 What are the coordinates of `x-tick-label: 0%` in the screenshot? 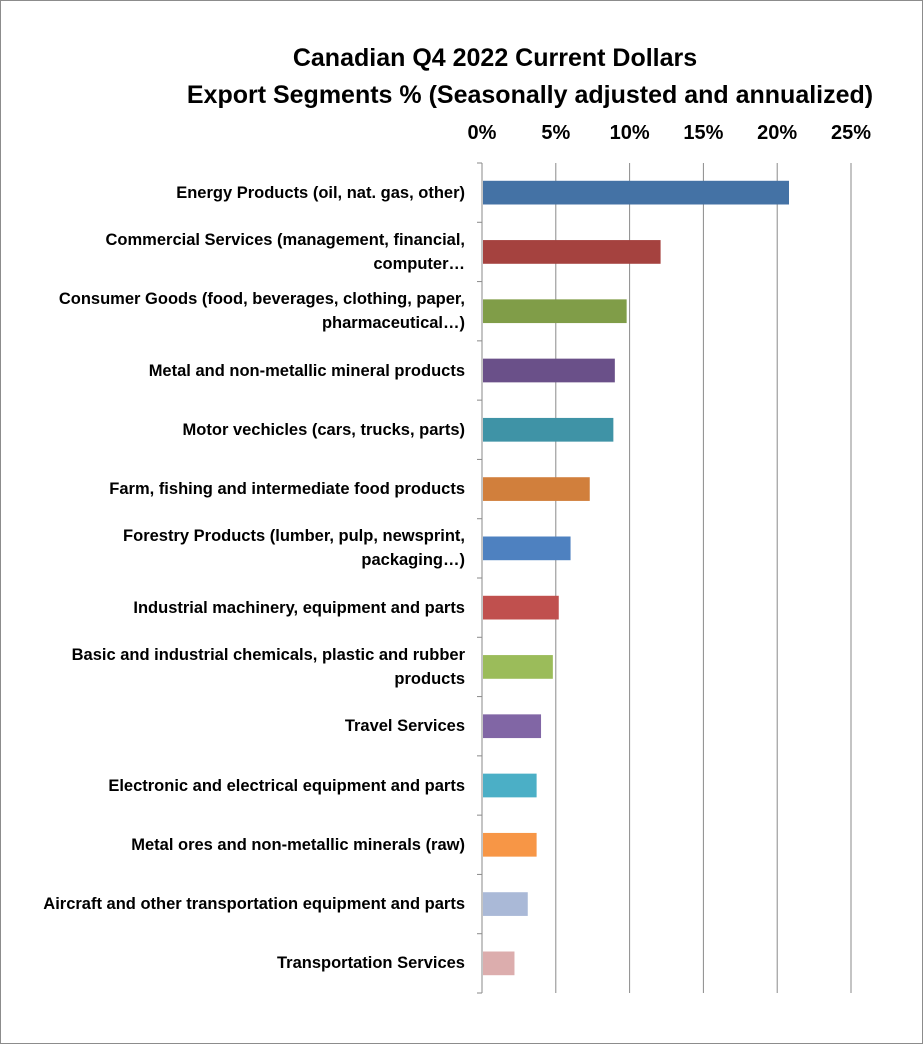 It's located at (482, 133).